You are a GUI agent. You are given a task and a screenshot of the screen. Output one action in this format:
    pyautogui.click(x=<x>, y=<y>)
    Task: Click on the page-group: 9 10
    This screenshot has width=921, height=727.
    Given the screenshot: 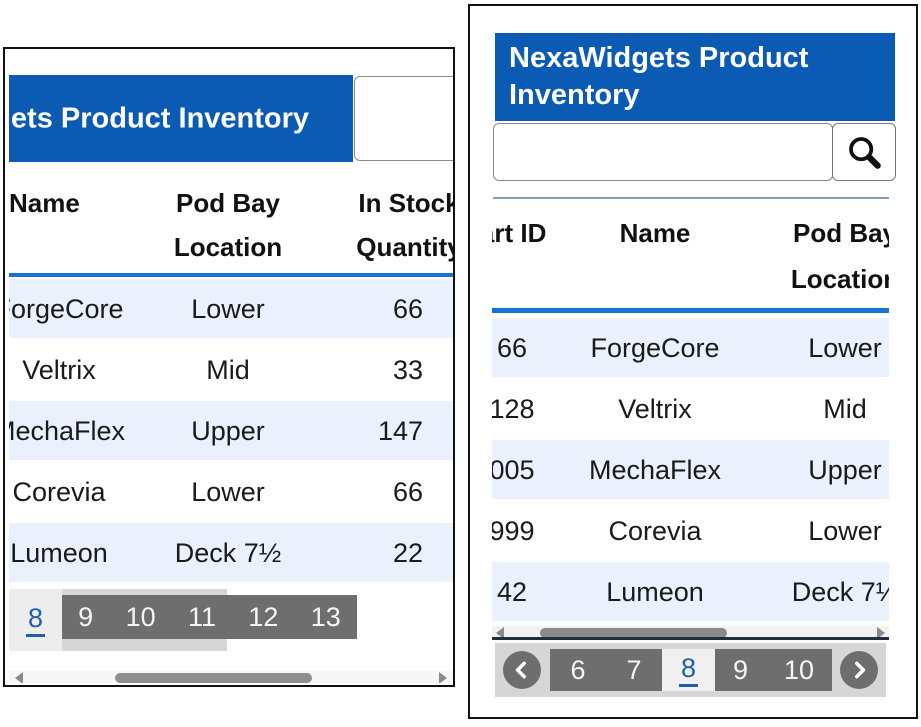 What is the action you would take?
    pyautogui.click(x=773, y=670)
    